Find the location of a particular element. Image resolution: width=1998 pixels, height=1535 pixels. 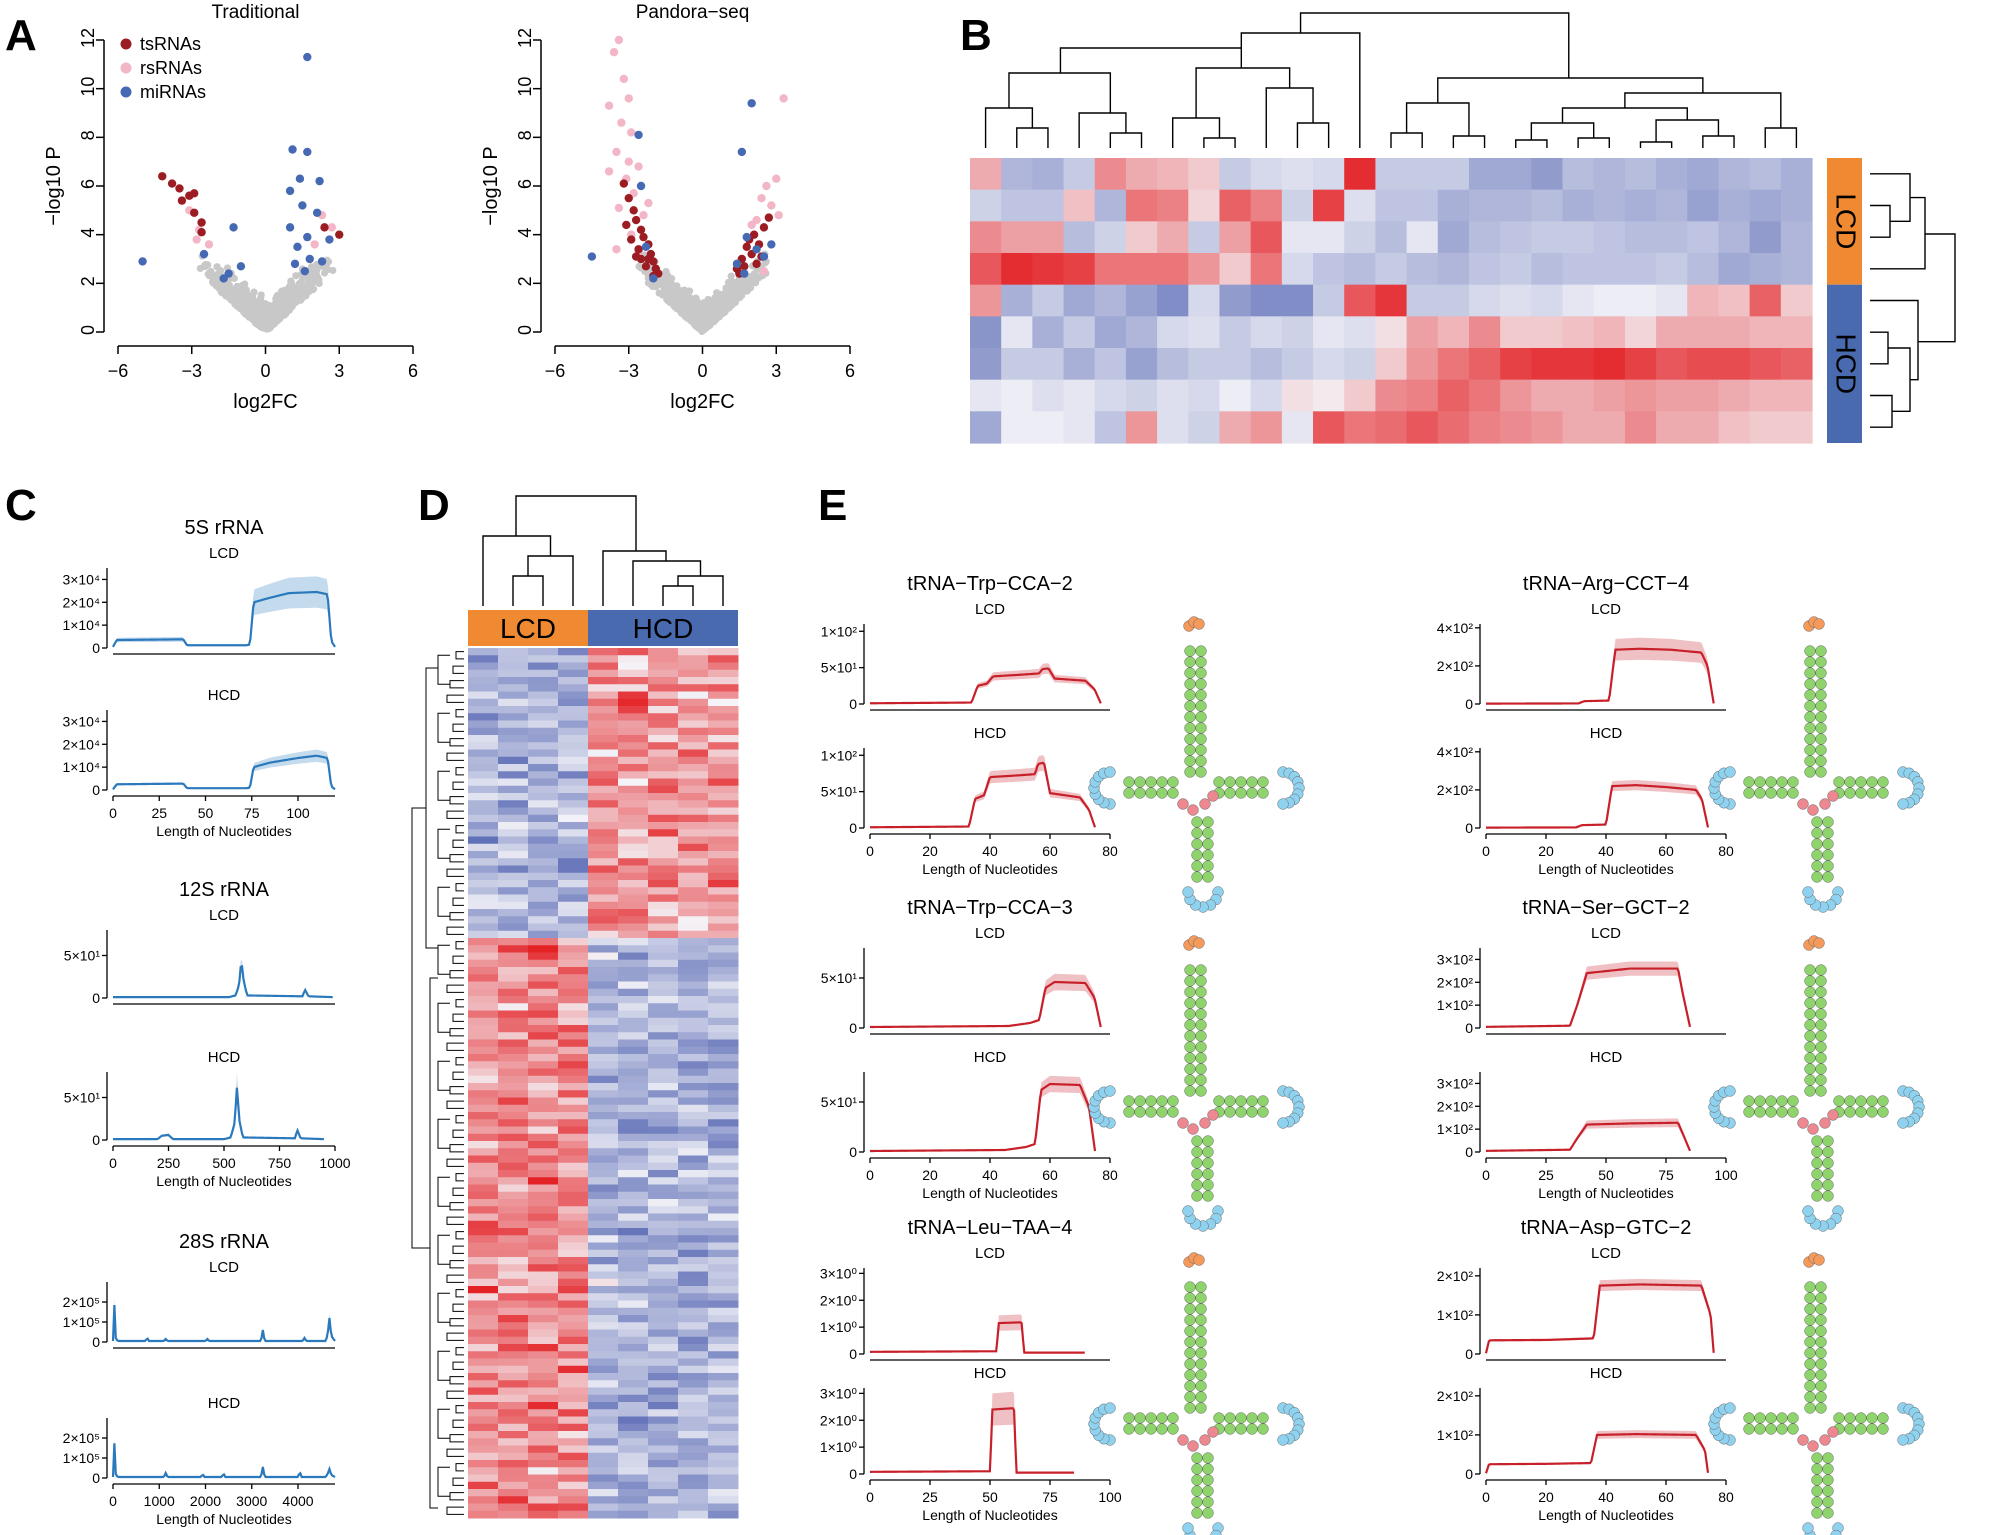

y-tick-label: 5×10¹ is located at coordinates (82, 1098).